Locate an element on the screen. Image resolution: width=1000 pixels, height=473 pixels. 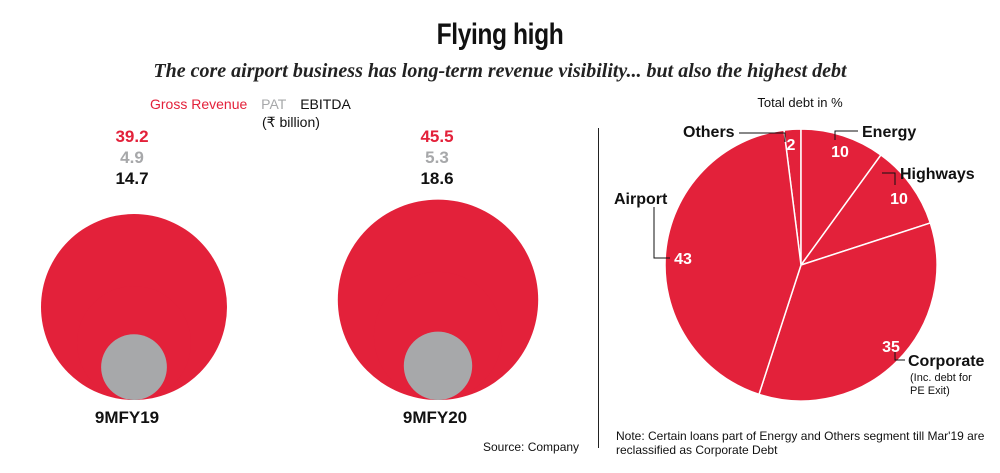
pie-label-corporate: Corporate is located at coordinates (946, 361).